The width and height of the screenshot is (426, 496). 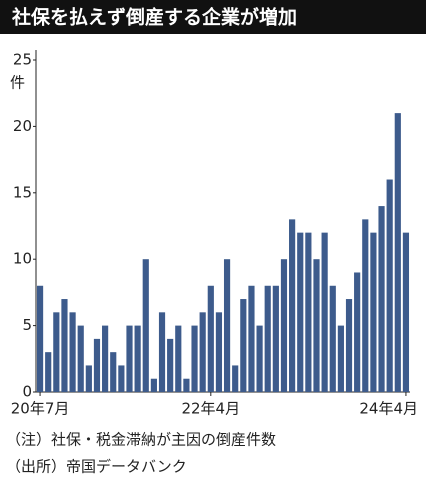 I want to click on x-tick-label: 22年4月, so click(x=210, y=409).